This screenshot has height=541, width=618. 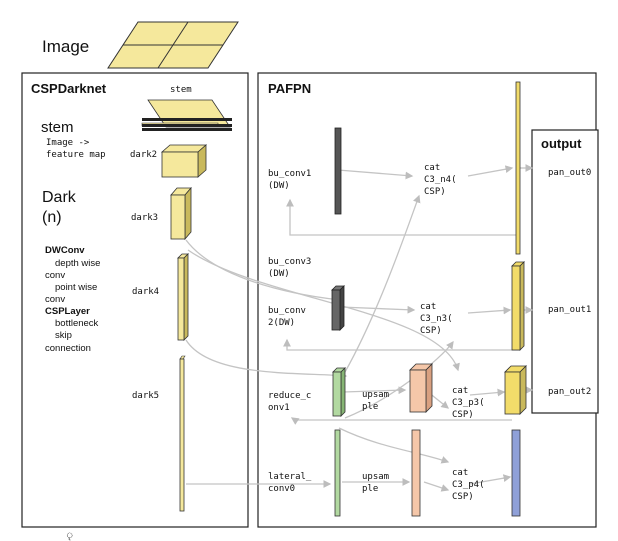 I want to click on cspdarknet-title: CSPDarknet, so click(x=69, y=88).